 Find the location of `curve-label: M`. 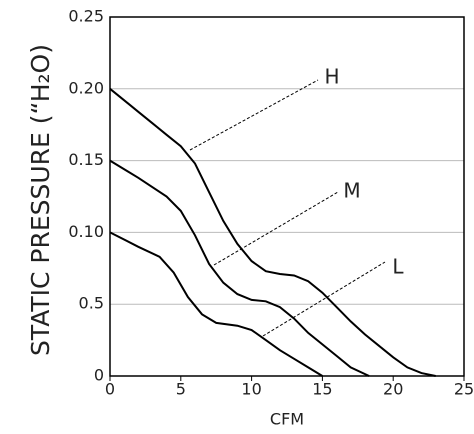

curve-label: M is located at coordinates (351, 191).